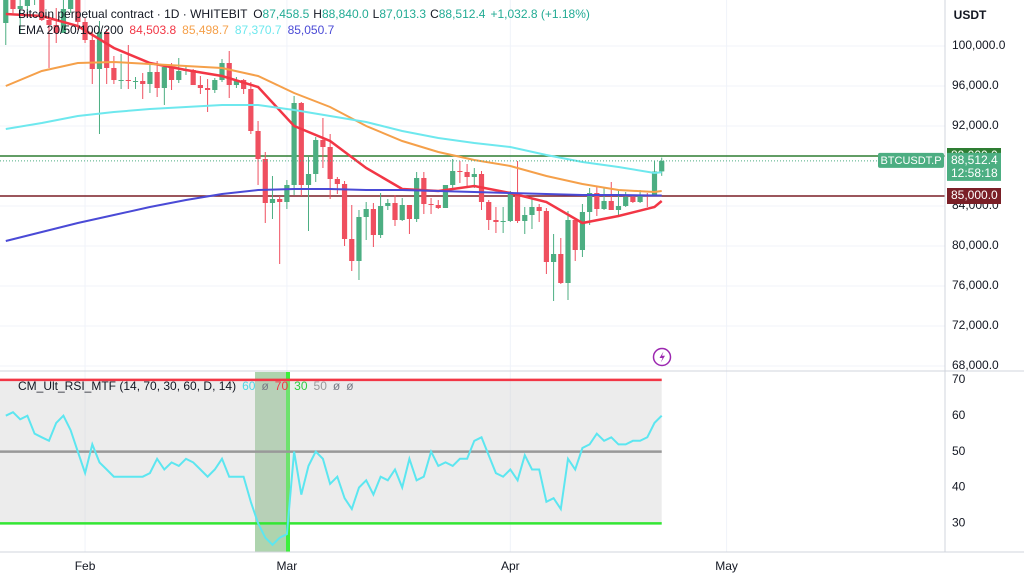 This screenshot has height=583, width=1024. I want to click on oversold-zone, so click(272, 462).